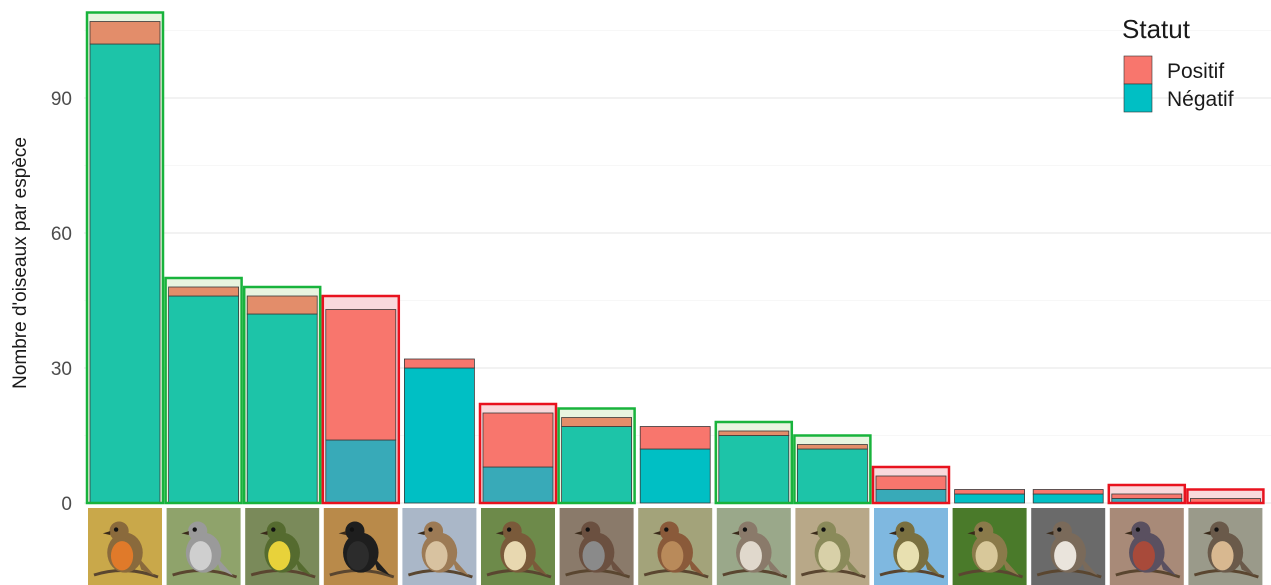  I want to click on tree-pipit-icon, so click(911, 546).